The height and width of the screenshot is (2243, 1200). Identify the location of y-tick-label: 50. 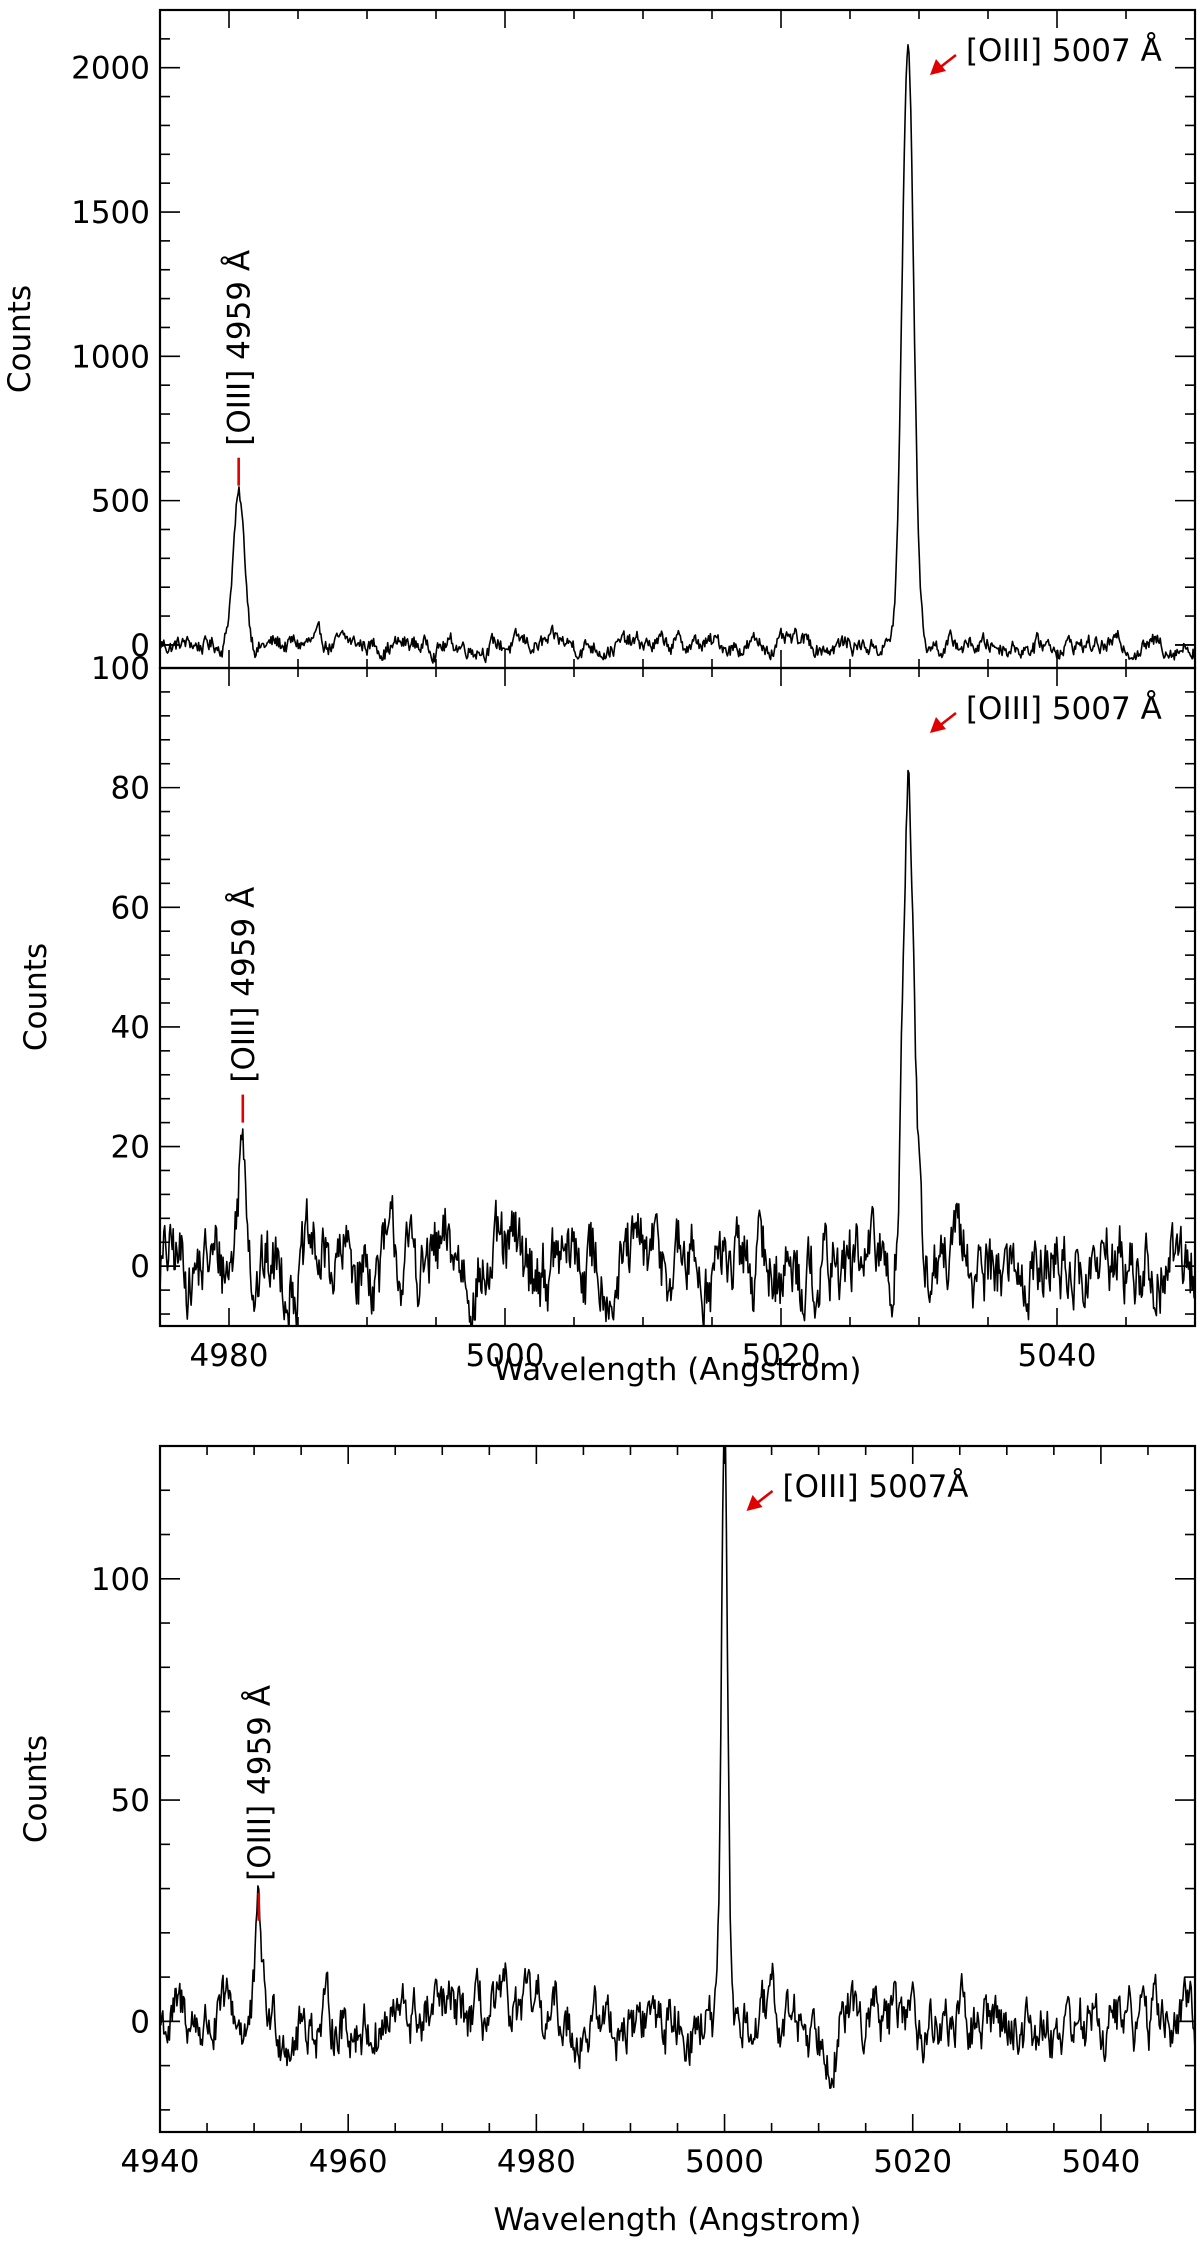
(130, 1801).